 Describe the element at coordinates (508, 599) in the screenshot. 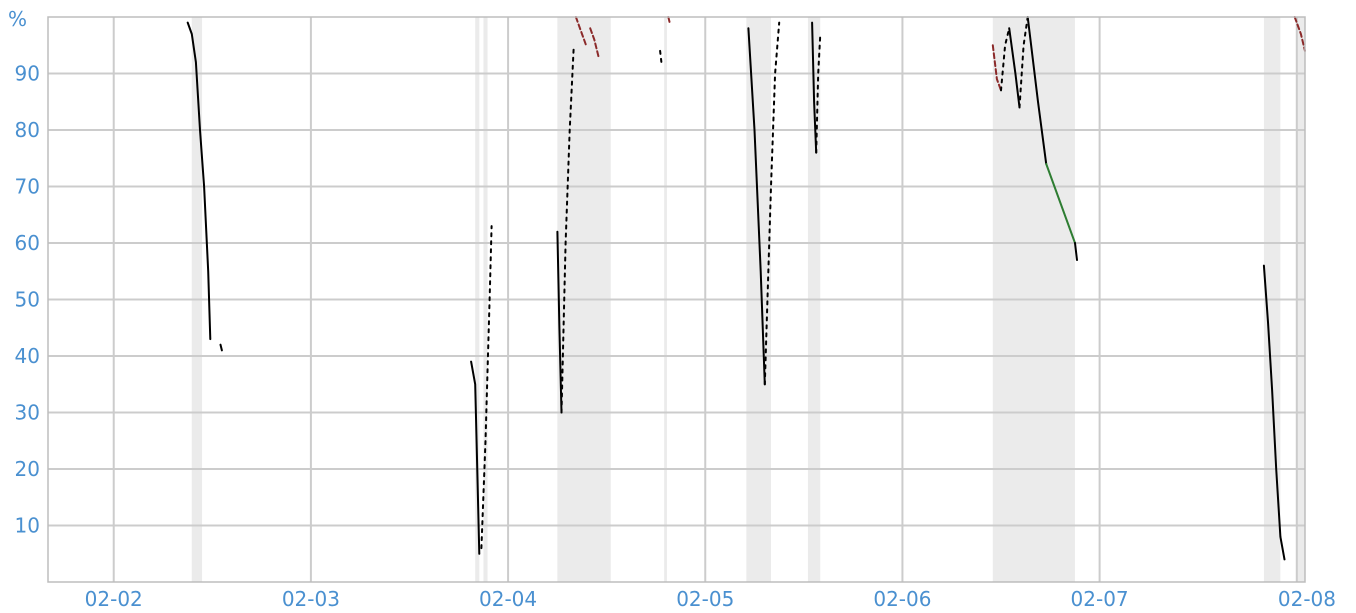

I see `x-tick-label-02-04: 02-04` at that location.